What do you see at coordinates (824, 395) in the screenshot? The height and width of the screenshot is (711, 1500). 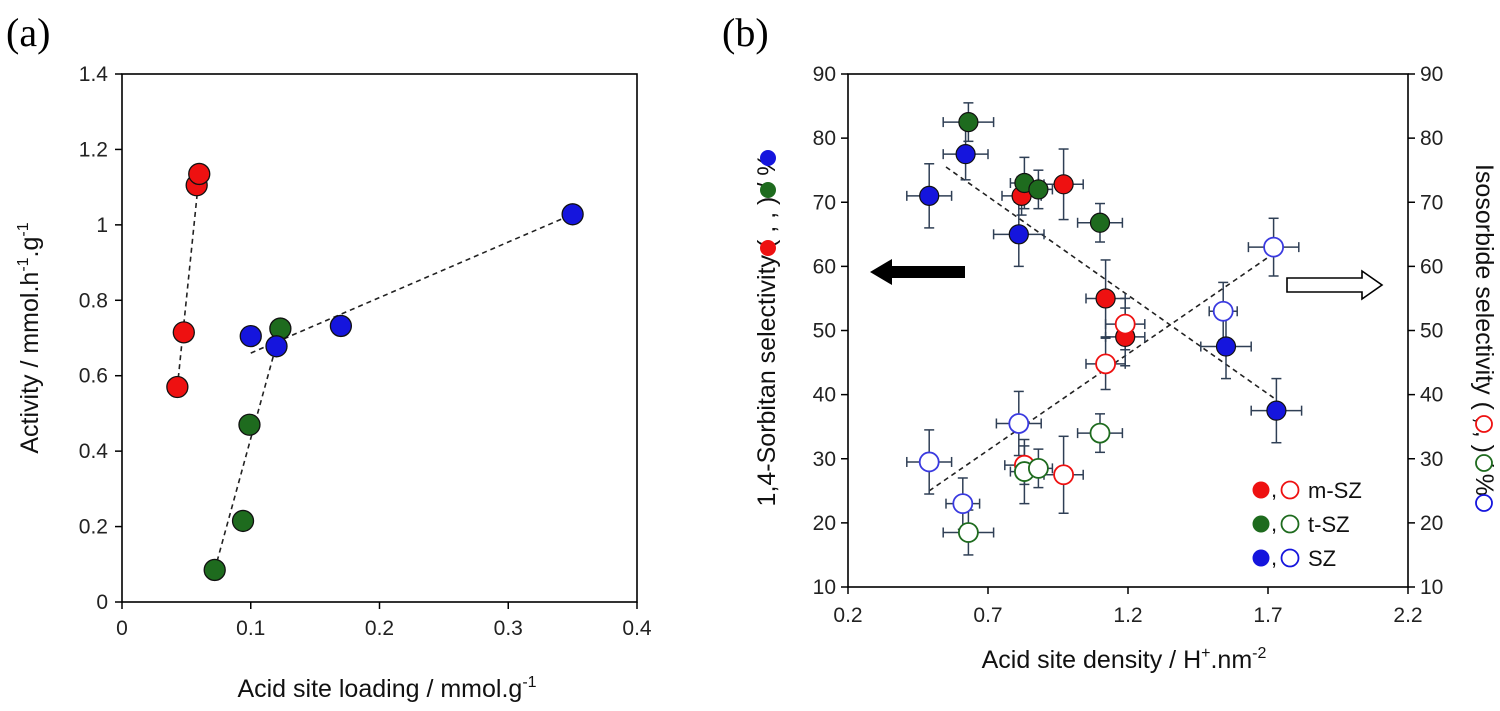 I see `left-y-tick-label: 40` at bounding box center [824, 395].